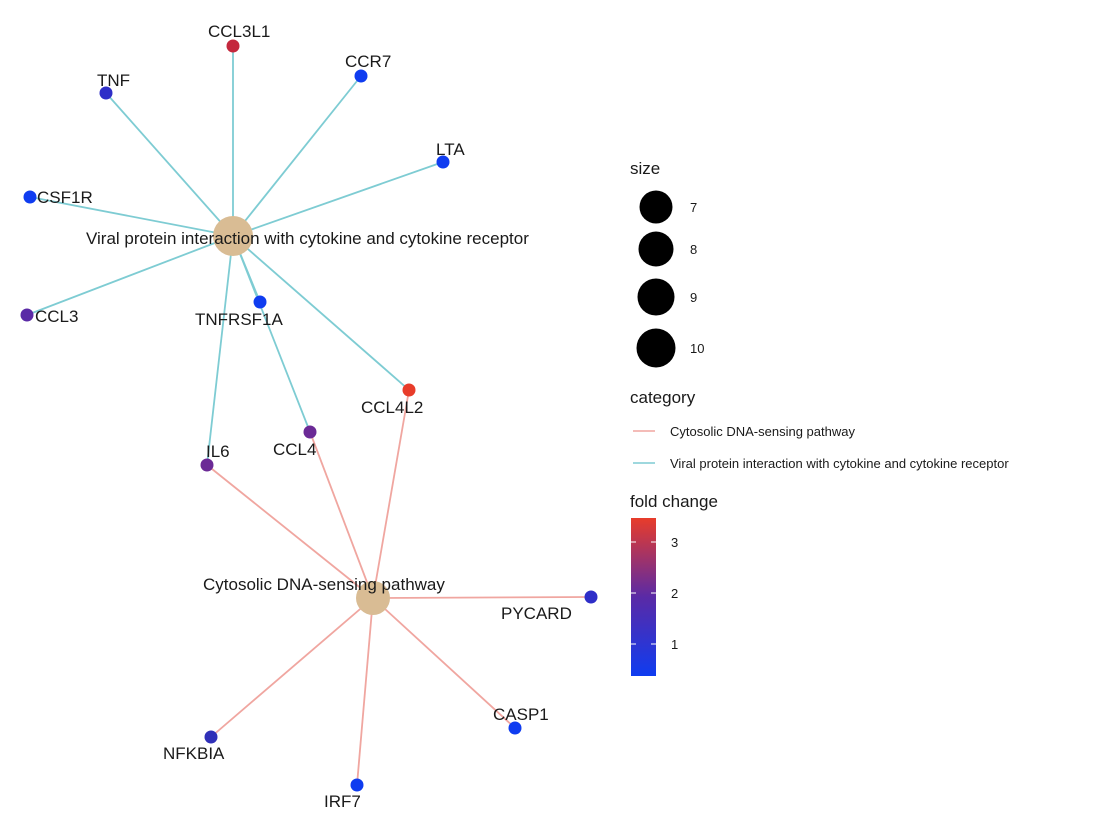 This screenshot has width=1096, height=829. Describe the element at coordinates (310, 432) in the screenshot. I see `gene-node-ccl4` at that location.